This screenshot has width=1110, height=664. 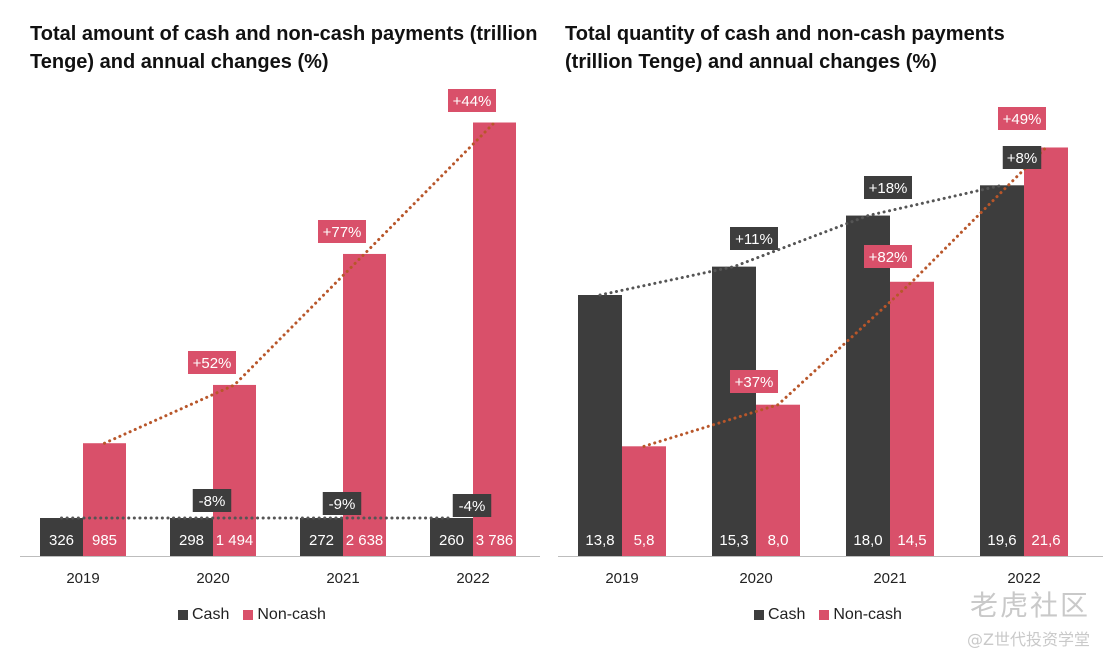 What do you see at coordinates (104, 540) in the screenshot?
I see `data-label-non-cash-2019: 985` at bounding box center [104, 540].